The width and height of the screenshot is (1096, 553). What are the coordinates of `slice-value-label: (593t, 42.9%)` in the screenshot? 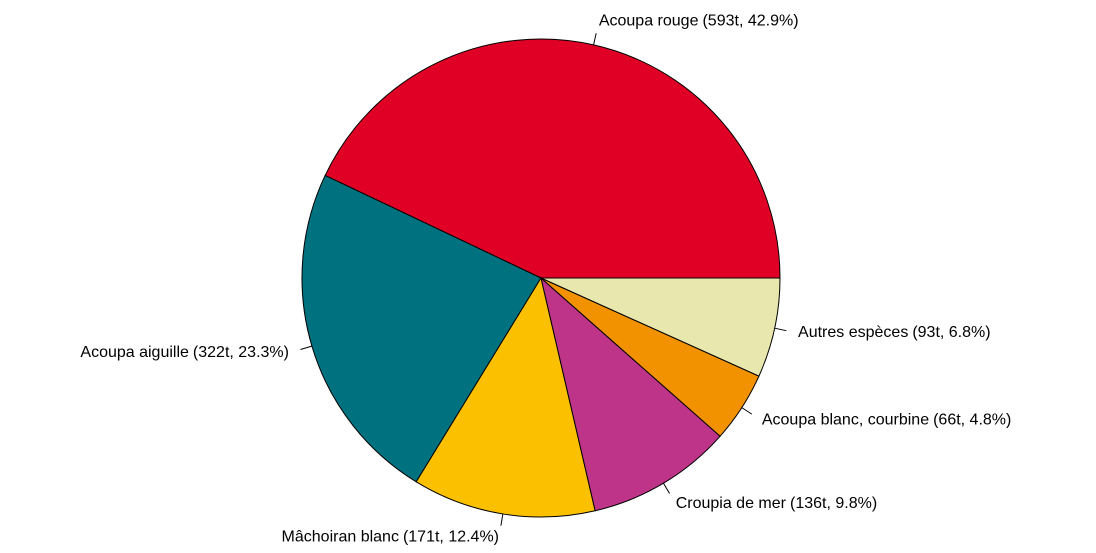 It's located at (750, 21).